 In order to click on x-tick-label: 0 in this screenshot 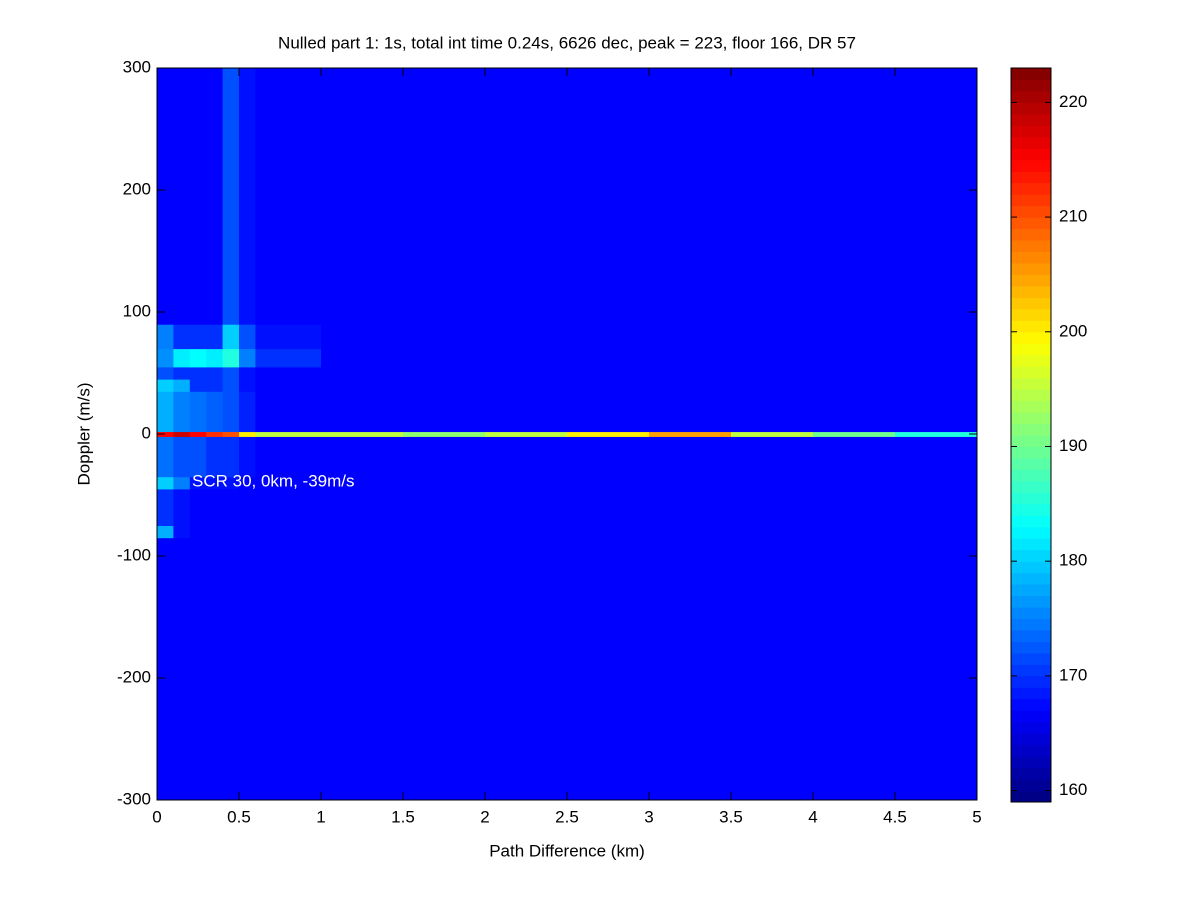, I will do `click(156, 816)`.